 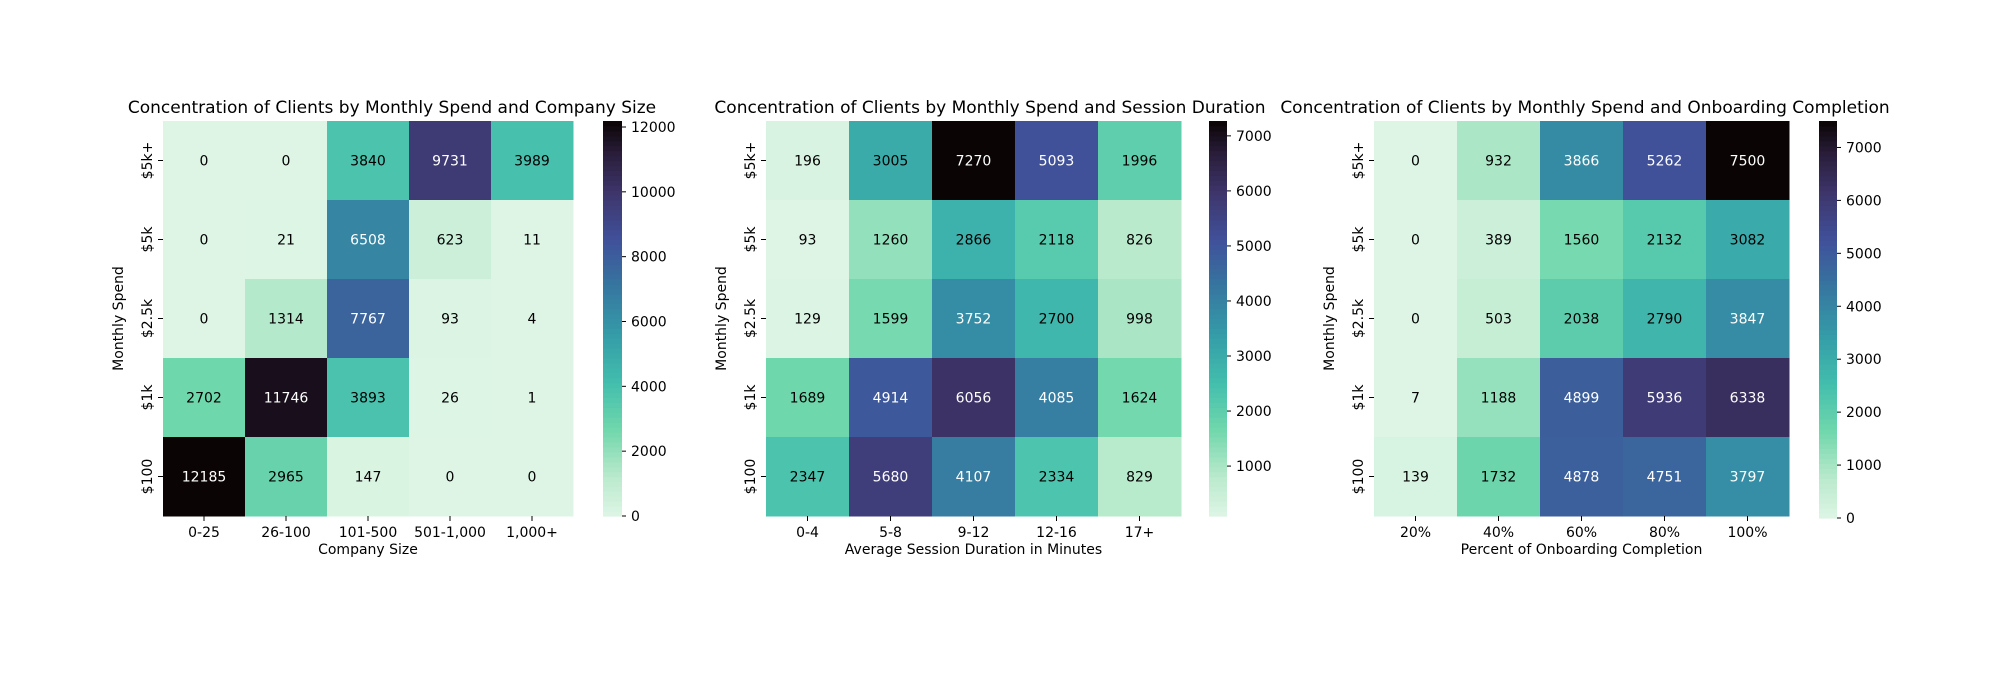 I want to click on colorbar-tick-label: 0, so click(x=635, y=517).